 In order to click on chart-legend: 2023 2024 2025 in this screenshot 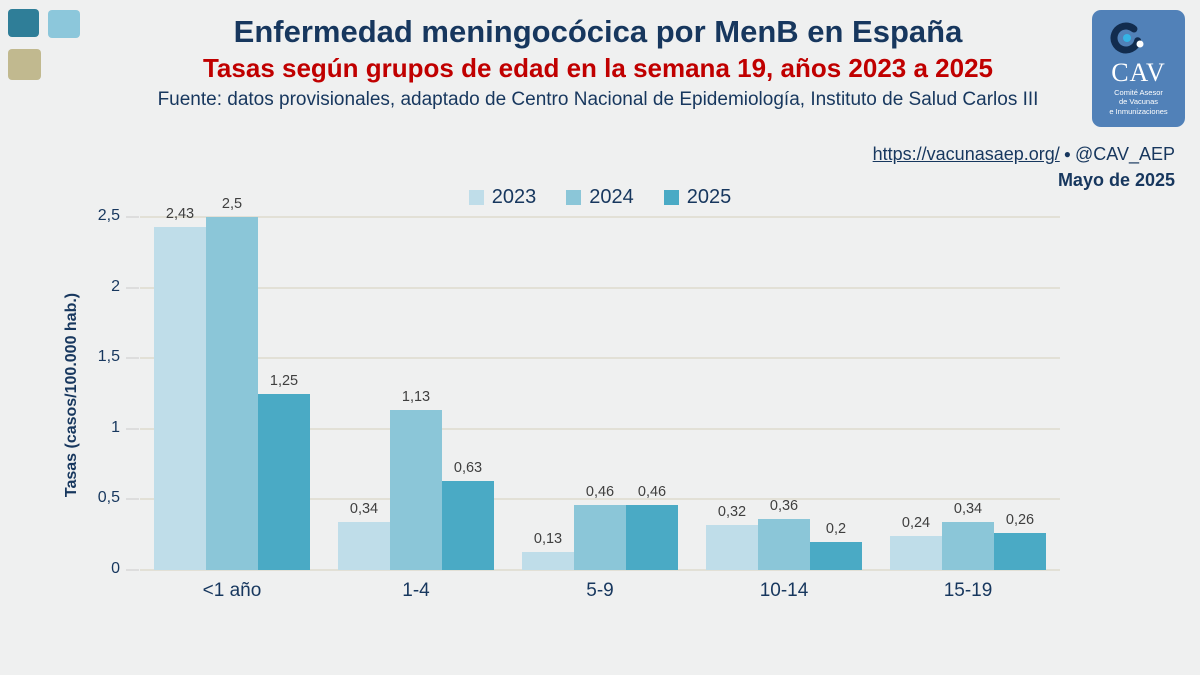, I will do `click(600, 197)`.